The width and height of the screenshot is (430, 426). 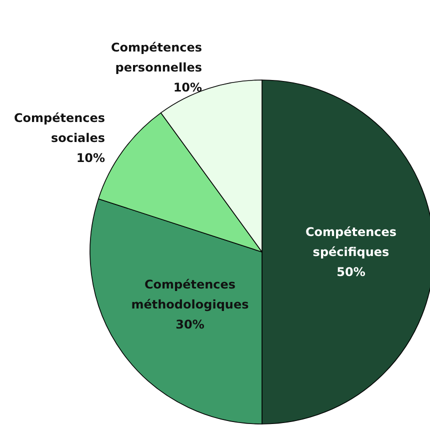 I want to click on data-label: 30%, so click(x=190, y=324).